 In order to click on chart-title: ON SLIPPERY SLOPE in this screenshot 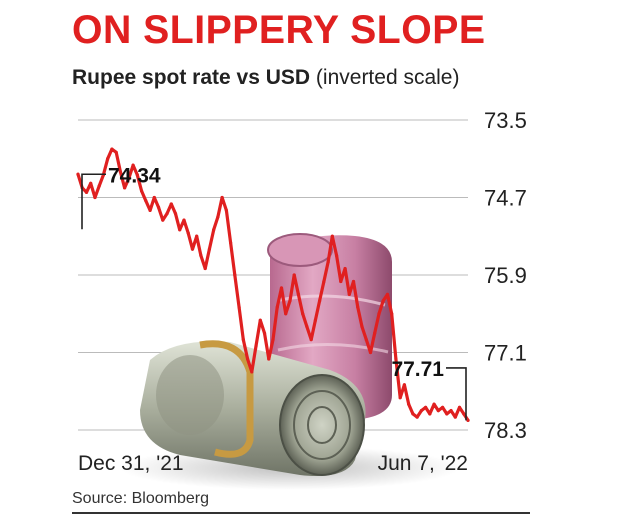, I will do `click(279, 30)`.